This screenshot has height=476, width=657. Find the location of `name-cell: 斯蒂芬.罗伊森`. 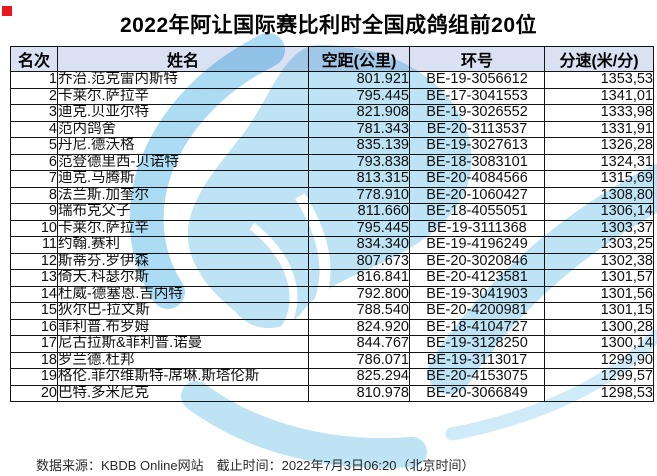

name-cell: 斯蒂芬.罗伊森 is located at coordinates (183, 261).